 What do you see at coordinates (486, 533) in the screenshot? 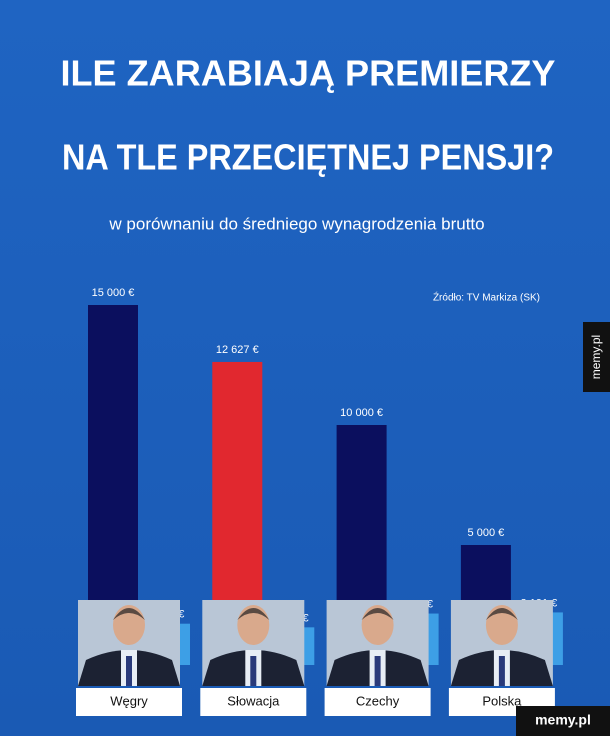
I see `value-label: 5 000 €` at bounding box center [486, 533].